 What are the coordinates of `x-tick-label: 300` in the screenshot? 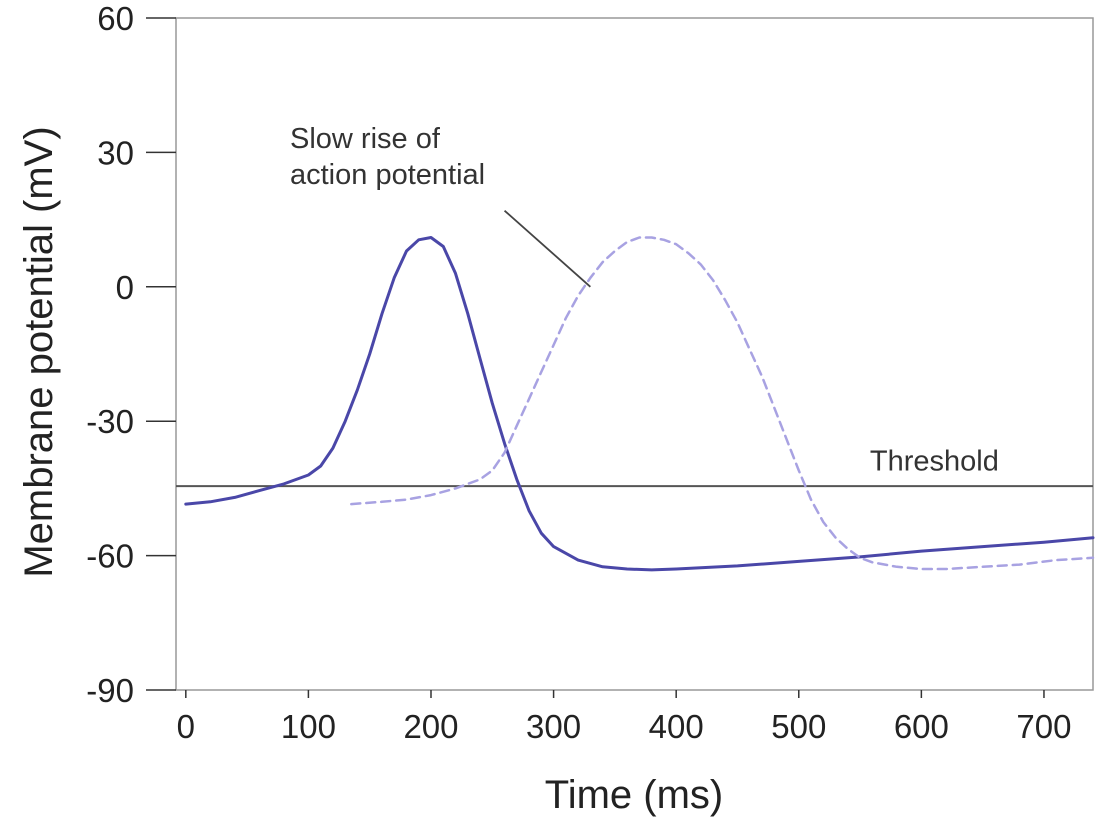 It's located at (553, 726).